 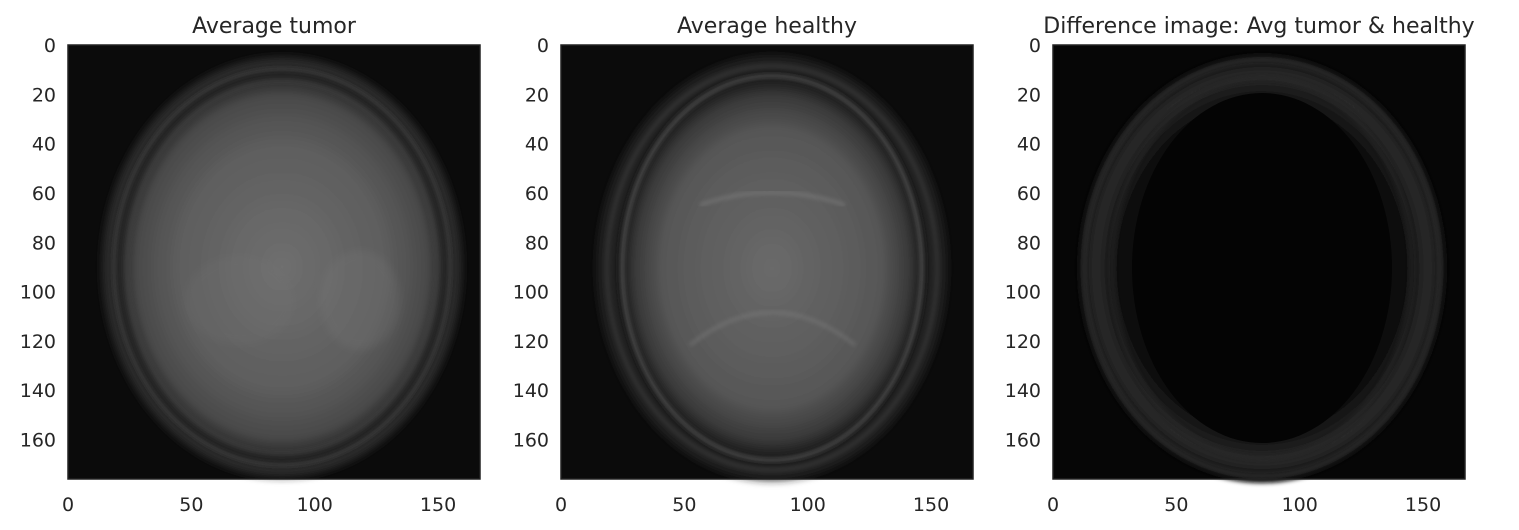 What do you see at coordinates (274, 26) in the screenshot?
I see `panel-title: Average tumor` at bounding box center [274, 26].